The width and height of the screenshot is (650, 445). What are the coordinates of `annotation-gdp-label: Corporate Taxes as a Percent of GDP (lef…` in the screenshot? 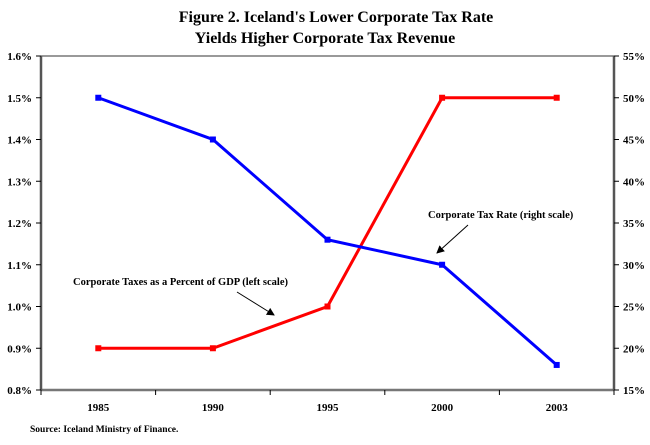 It's located at (181, 282).